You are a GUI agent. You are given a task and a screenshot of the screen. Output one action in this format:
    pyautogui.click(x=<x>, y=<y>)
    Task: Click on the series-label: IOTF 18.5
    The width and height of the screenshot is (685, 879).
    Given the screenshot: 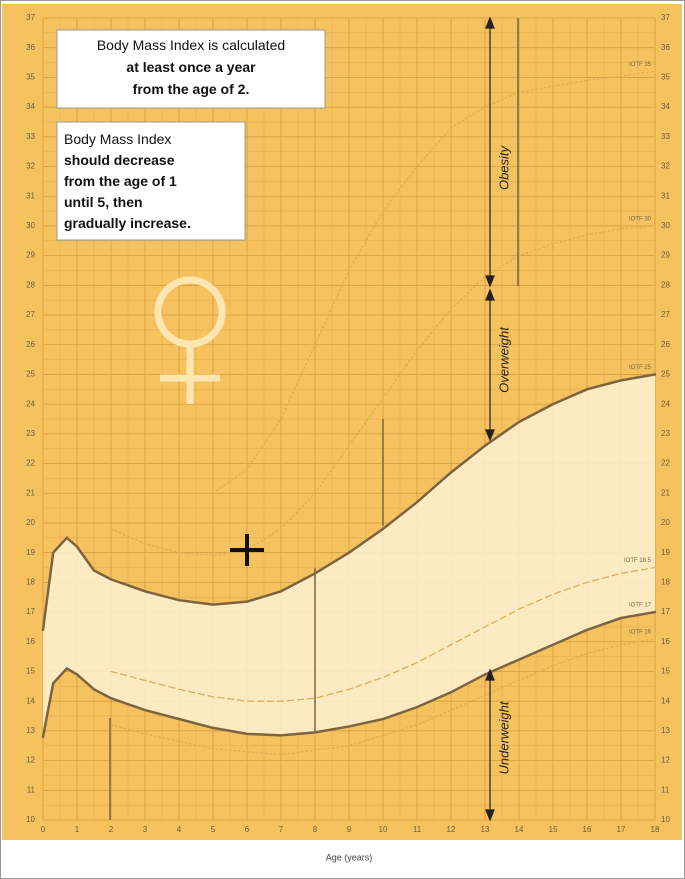 What is the action you would take?
    pyautogui.click(x=638, y=561)
    